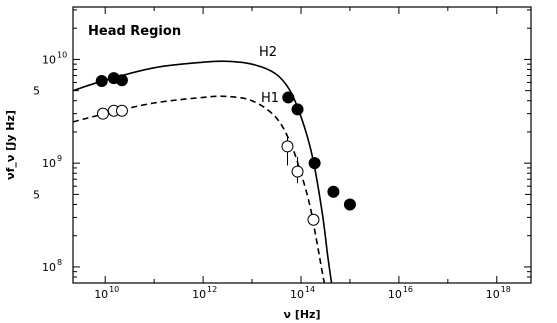  Describe the element at coordinates (268, 52) in the screenshot. I see `series-label-h2: H2` at that location.